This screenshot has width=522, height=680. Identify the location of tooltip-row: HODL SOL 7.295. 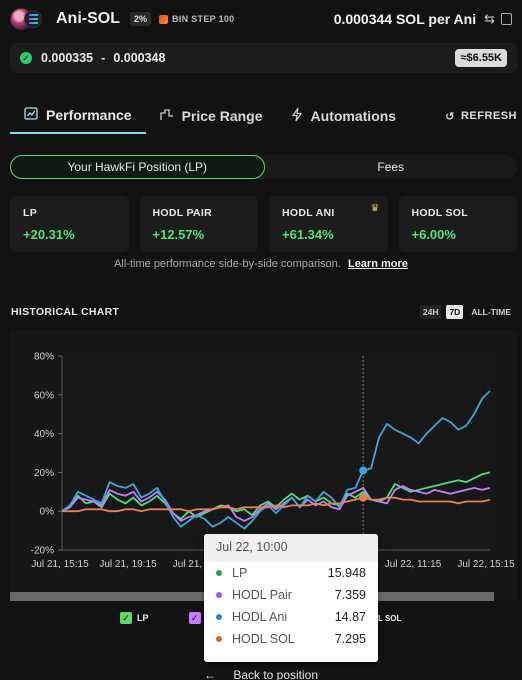
(291, 639).